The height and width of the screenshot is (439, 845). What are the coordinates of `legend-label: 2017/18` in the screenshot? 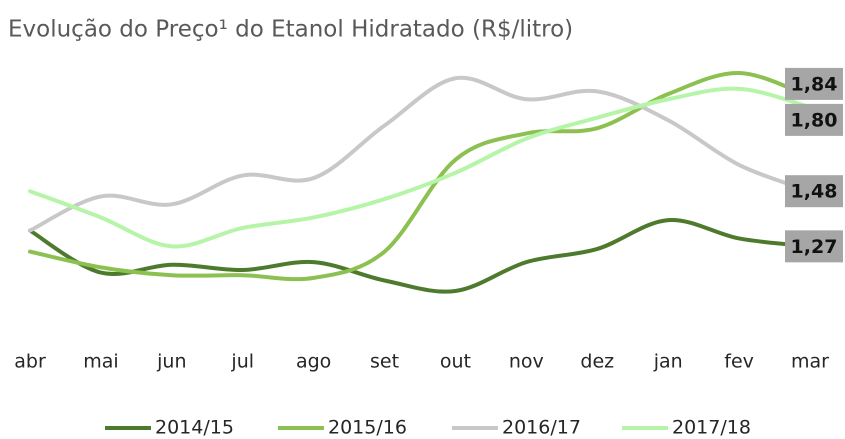 It's located at (711, 428).